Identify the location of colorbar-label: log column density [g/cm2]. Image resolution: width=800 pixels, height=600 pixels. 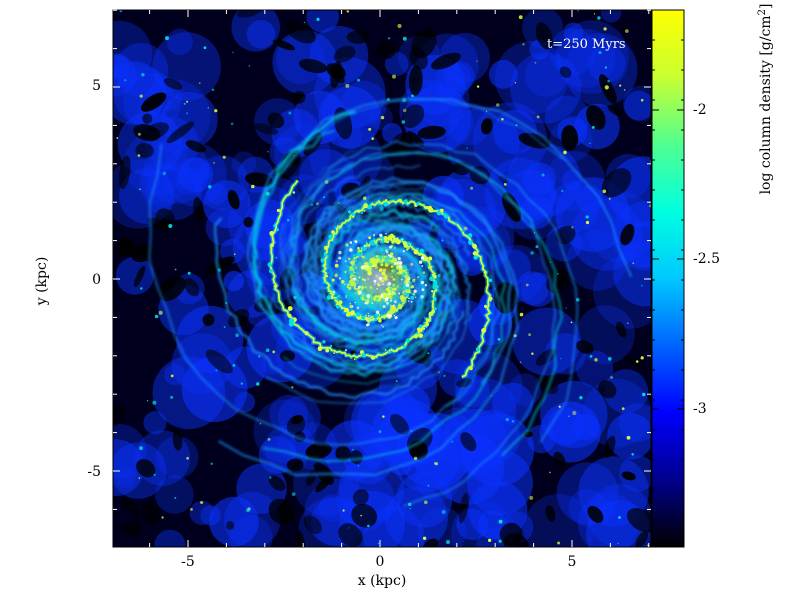
(765, 99).